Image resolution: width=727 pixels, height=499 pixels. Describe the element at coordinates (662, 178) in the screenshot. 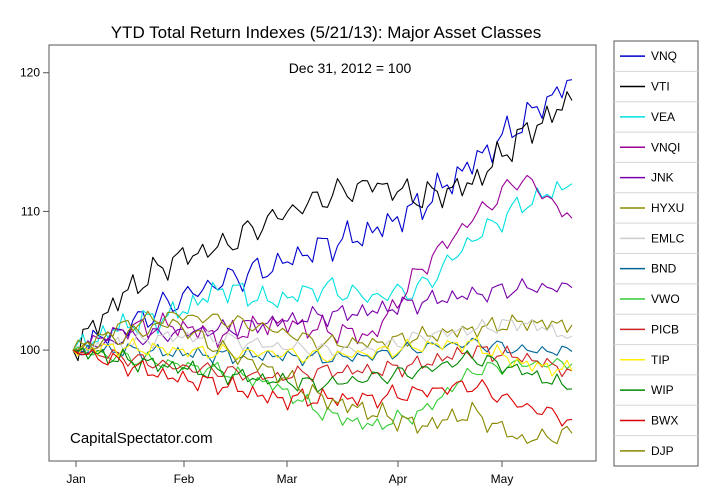

I see `legend-label-jnk: JNK` at that location.